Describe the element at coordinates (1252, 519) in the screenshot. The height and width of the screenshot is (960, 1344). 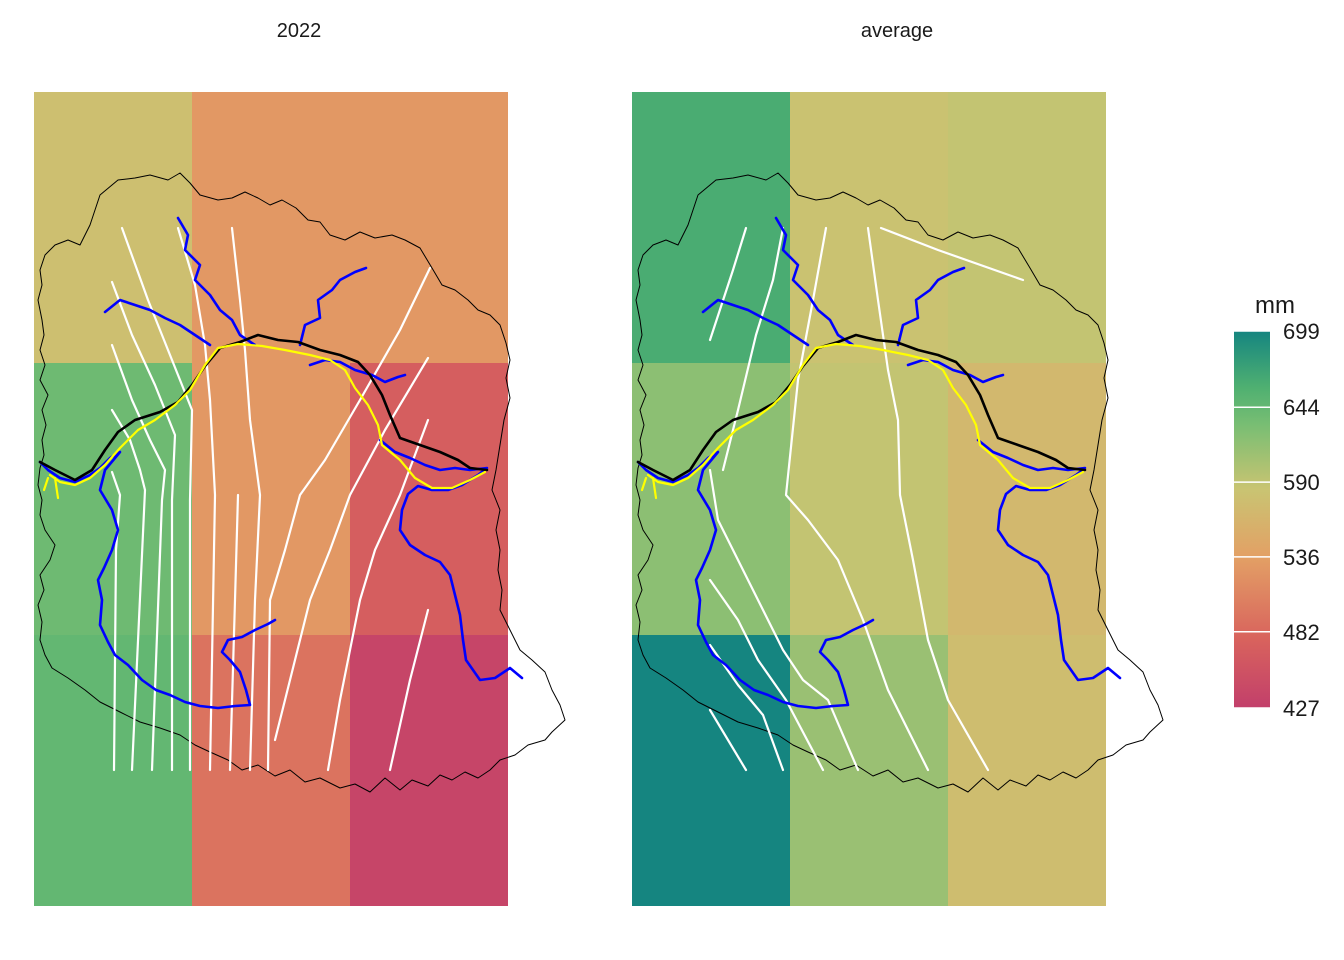
I see `legend-colorbar` at that location.